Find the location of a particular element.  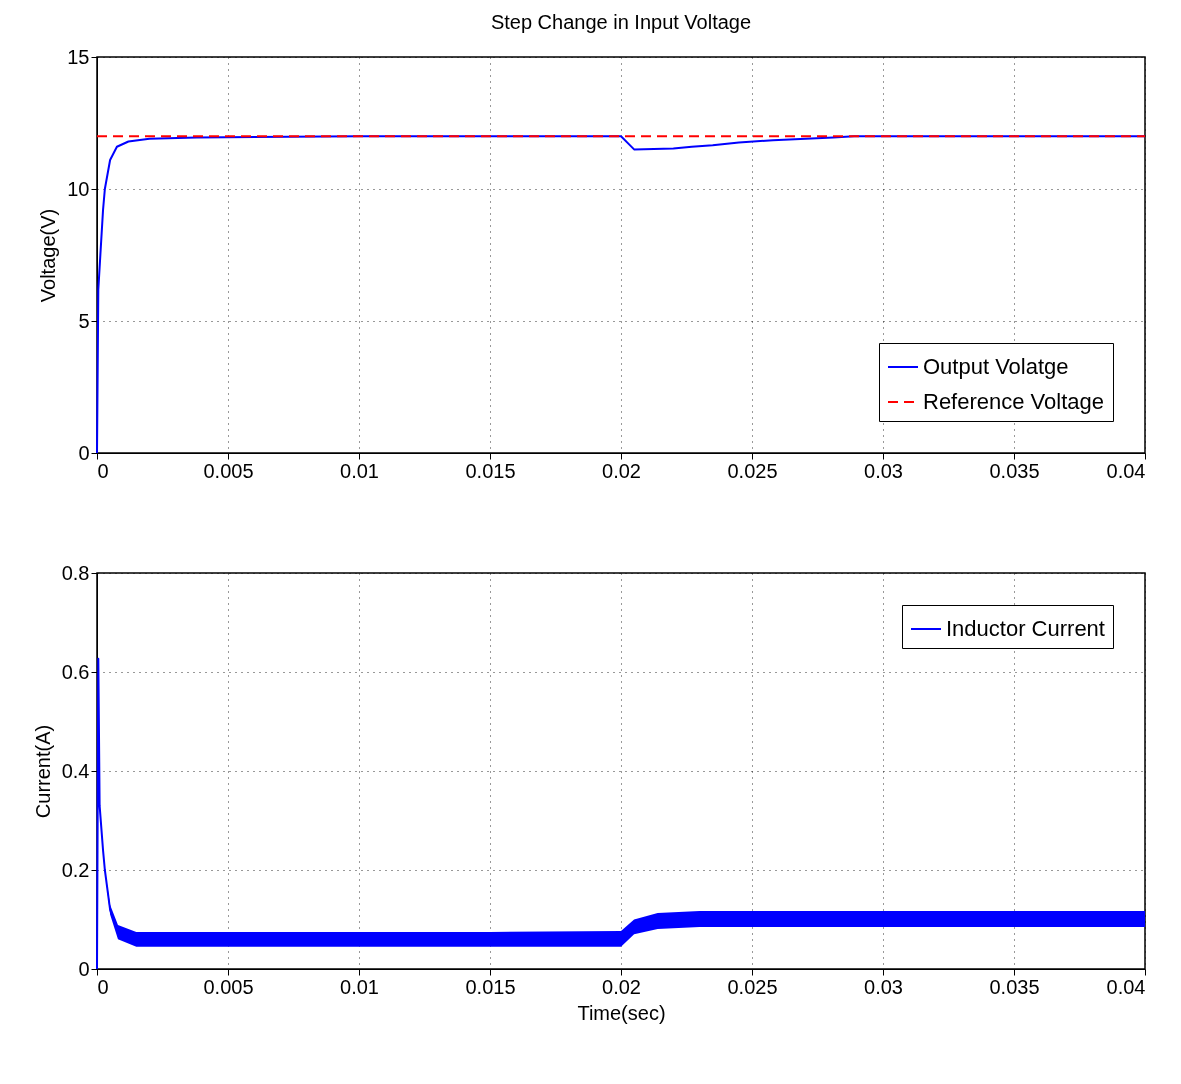

y-tick-label: 0.4 is located at coordinates (75, 770).